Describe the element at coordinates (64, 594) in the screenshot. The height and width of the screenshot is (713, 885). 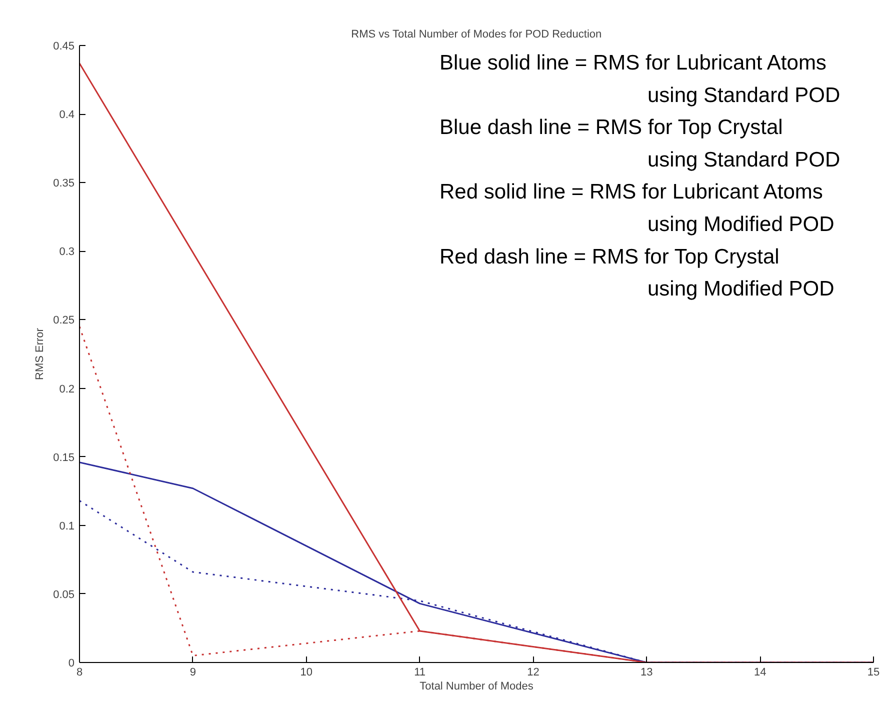
I see `y-tick-label: 0.05` at that location.